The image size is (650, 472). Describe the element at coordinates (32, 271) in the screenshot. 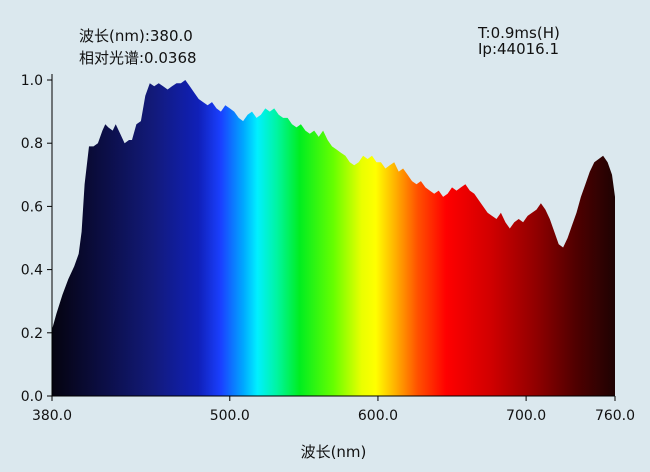

I see `y-tick-label: 0.4` at that location.